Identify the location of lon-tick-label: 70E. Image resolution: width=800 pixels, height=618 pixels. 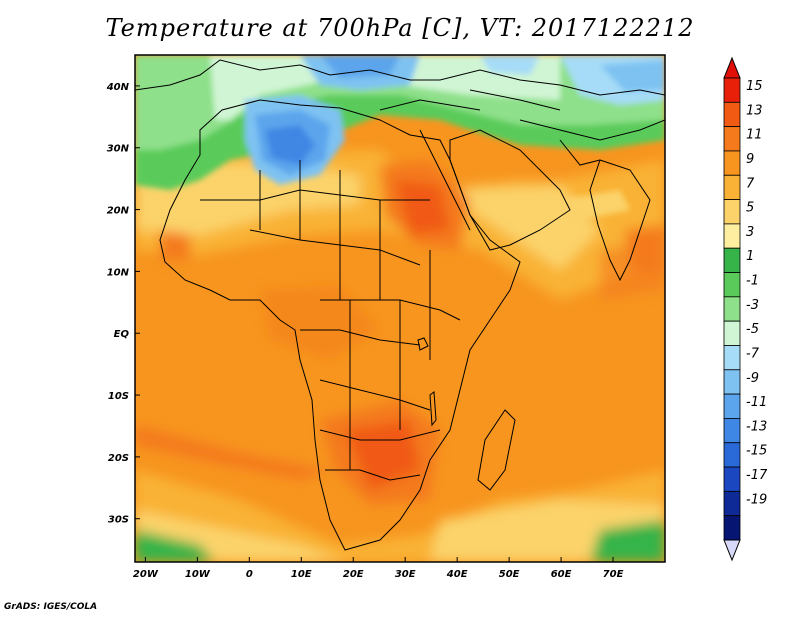
(613, 574).